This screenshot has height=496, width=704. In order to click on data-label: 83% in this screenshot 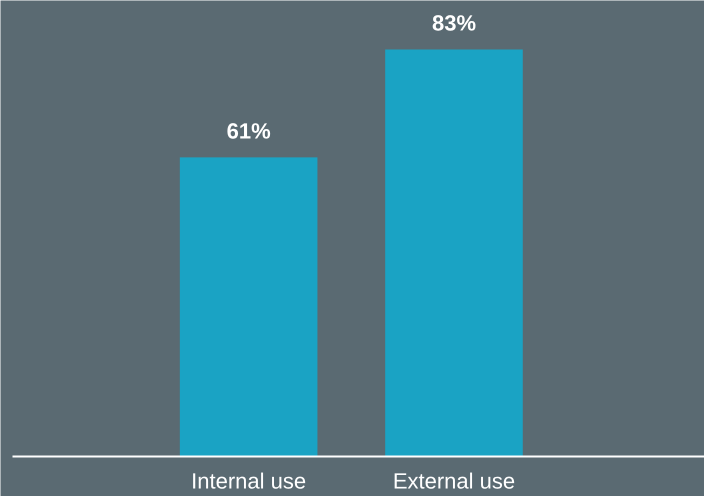, I will do `click(454, 23)`.